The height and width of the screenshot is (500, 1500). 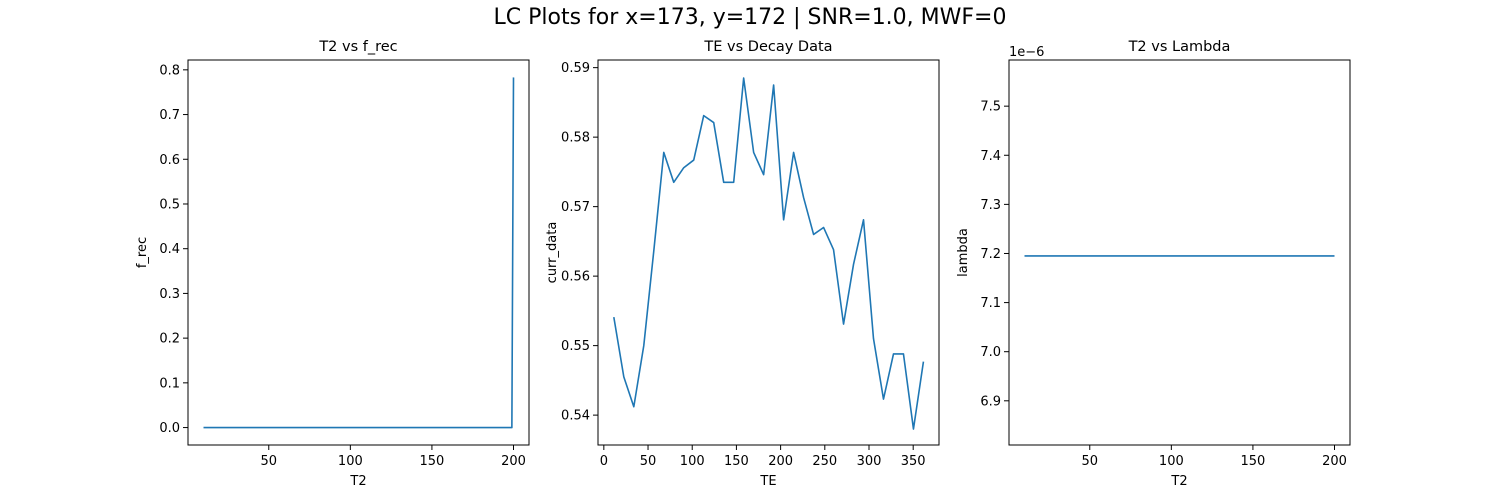 What do you see at coordinates (575, 68) in the screenshot?
I see `y-tick-label: 0.59` at bounding box center [575, 68].